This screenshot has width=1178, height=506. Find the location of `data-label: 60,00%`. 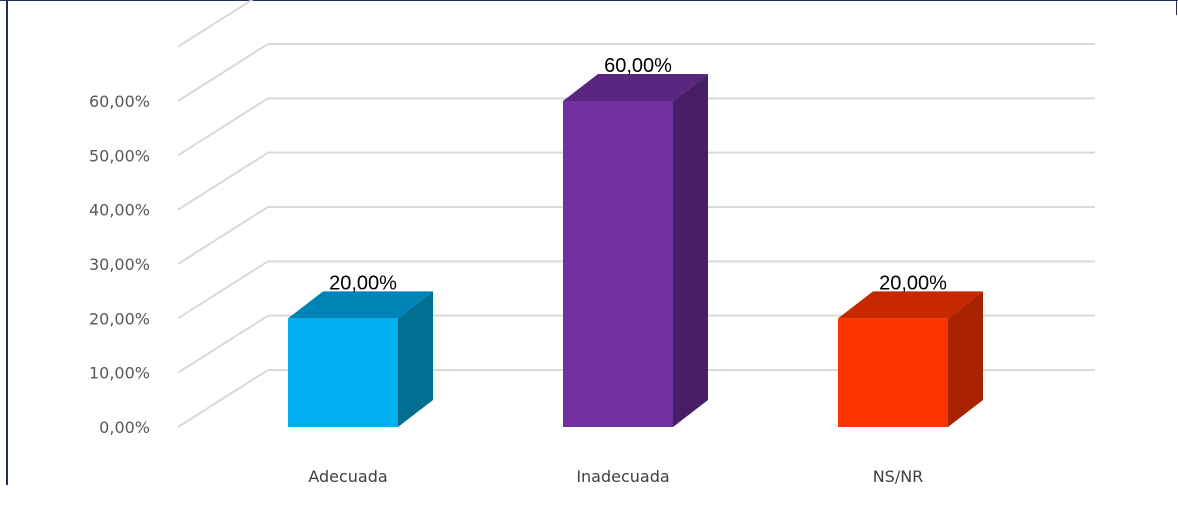

data-label: 60,00% is located at coordinates (638, 66).